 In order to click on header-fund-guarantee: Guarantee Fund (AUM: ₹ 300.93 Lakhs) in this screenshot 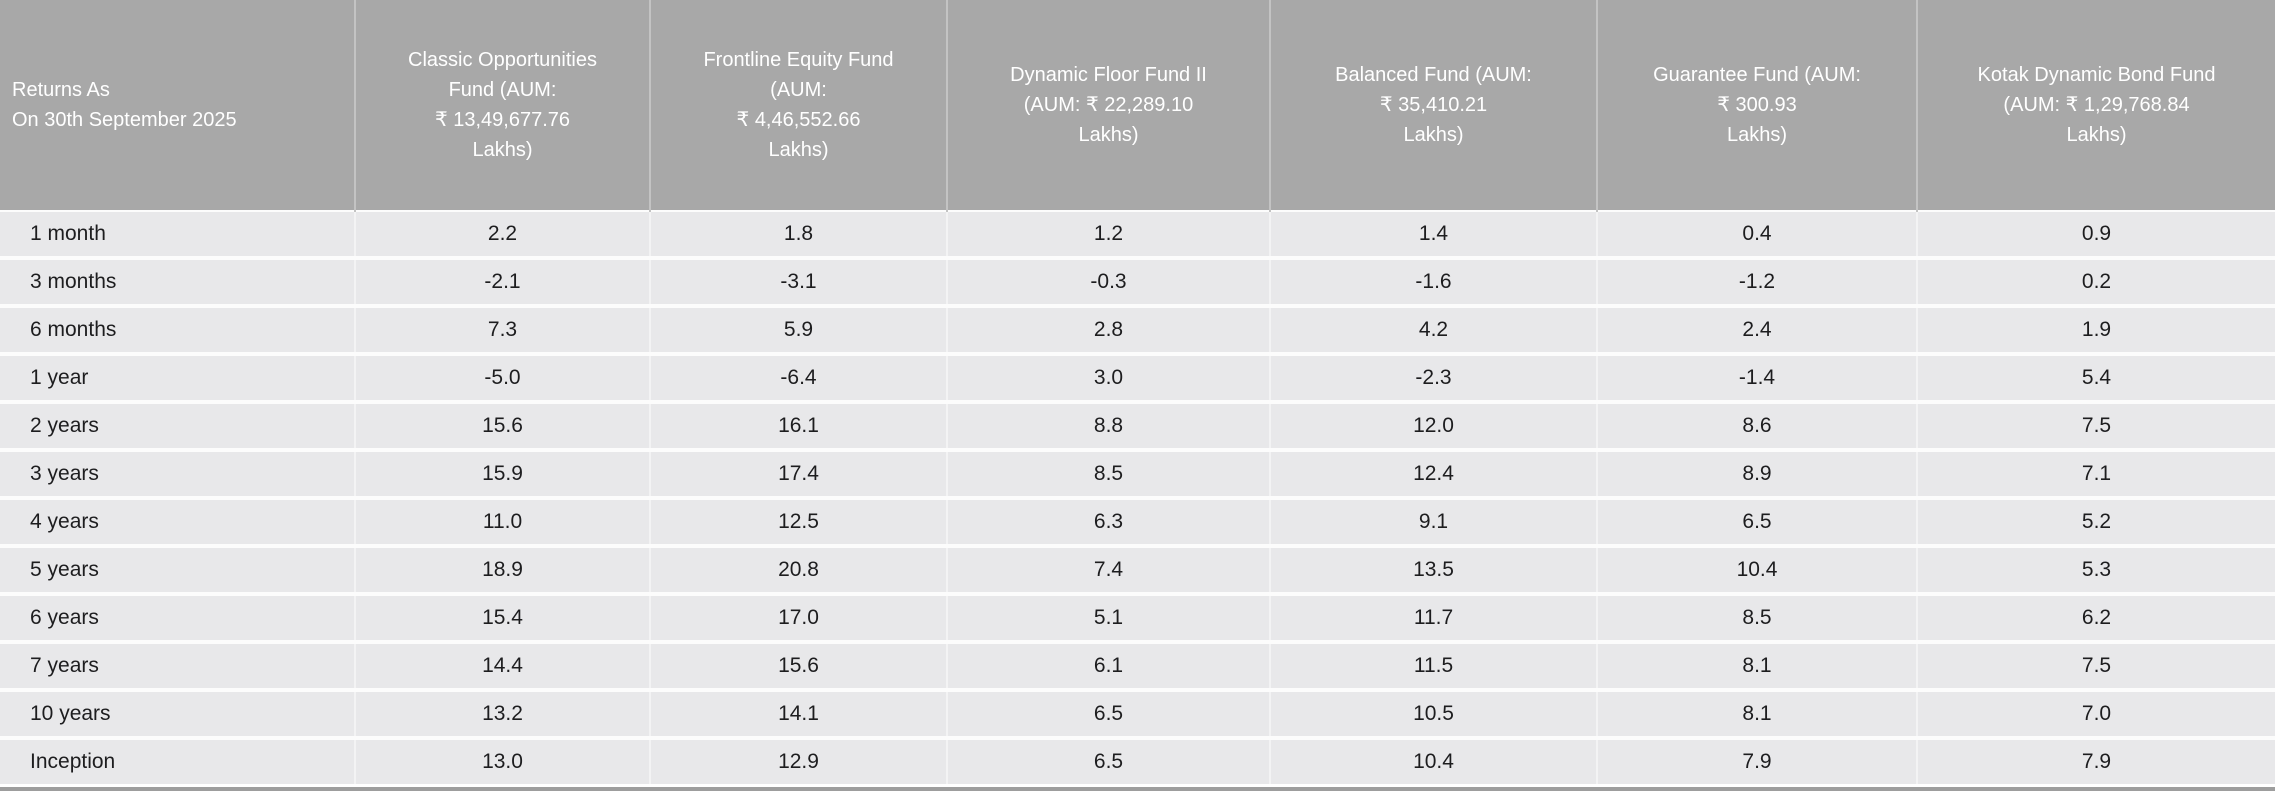, I will do `click(1756, 105)`.